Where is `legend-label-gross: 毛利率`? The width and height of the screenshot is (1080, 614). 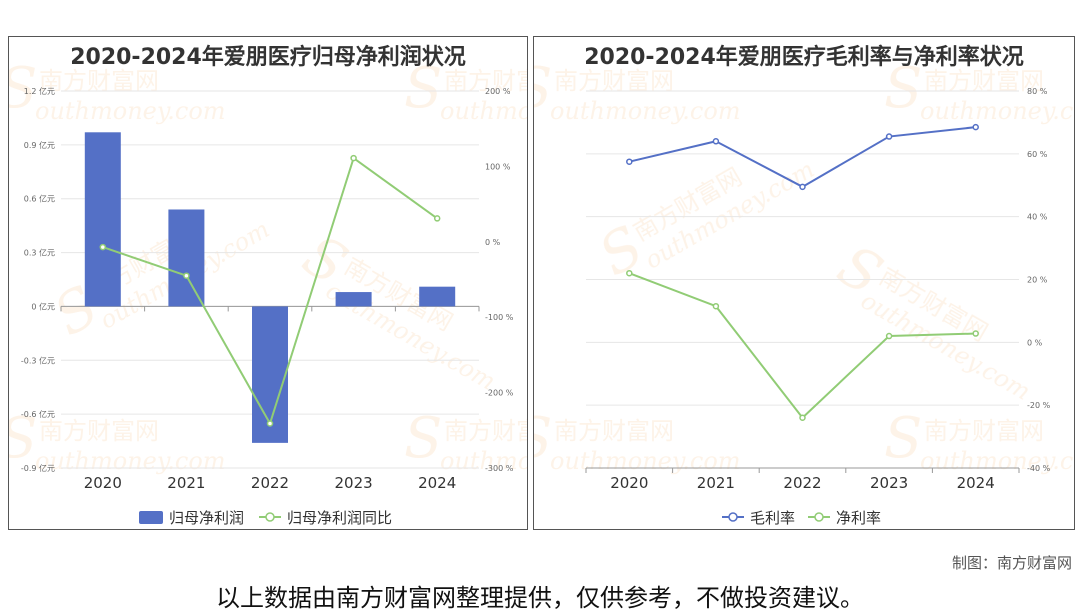 legend-label-gross: 毛利率 is located at coordinates (772, 518).